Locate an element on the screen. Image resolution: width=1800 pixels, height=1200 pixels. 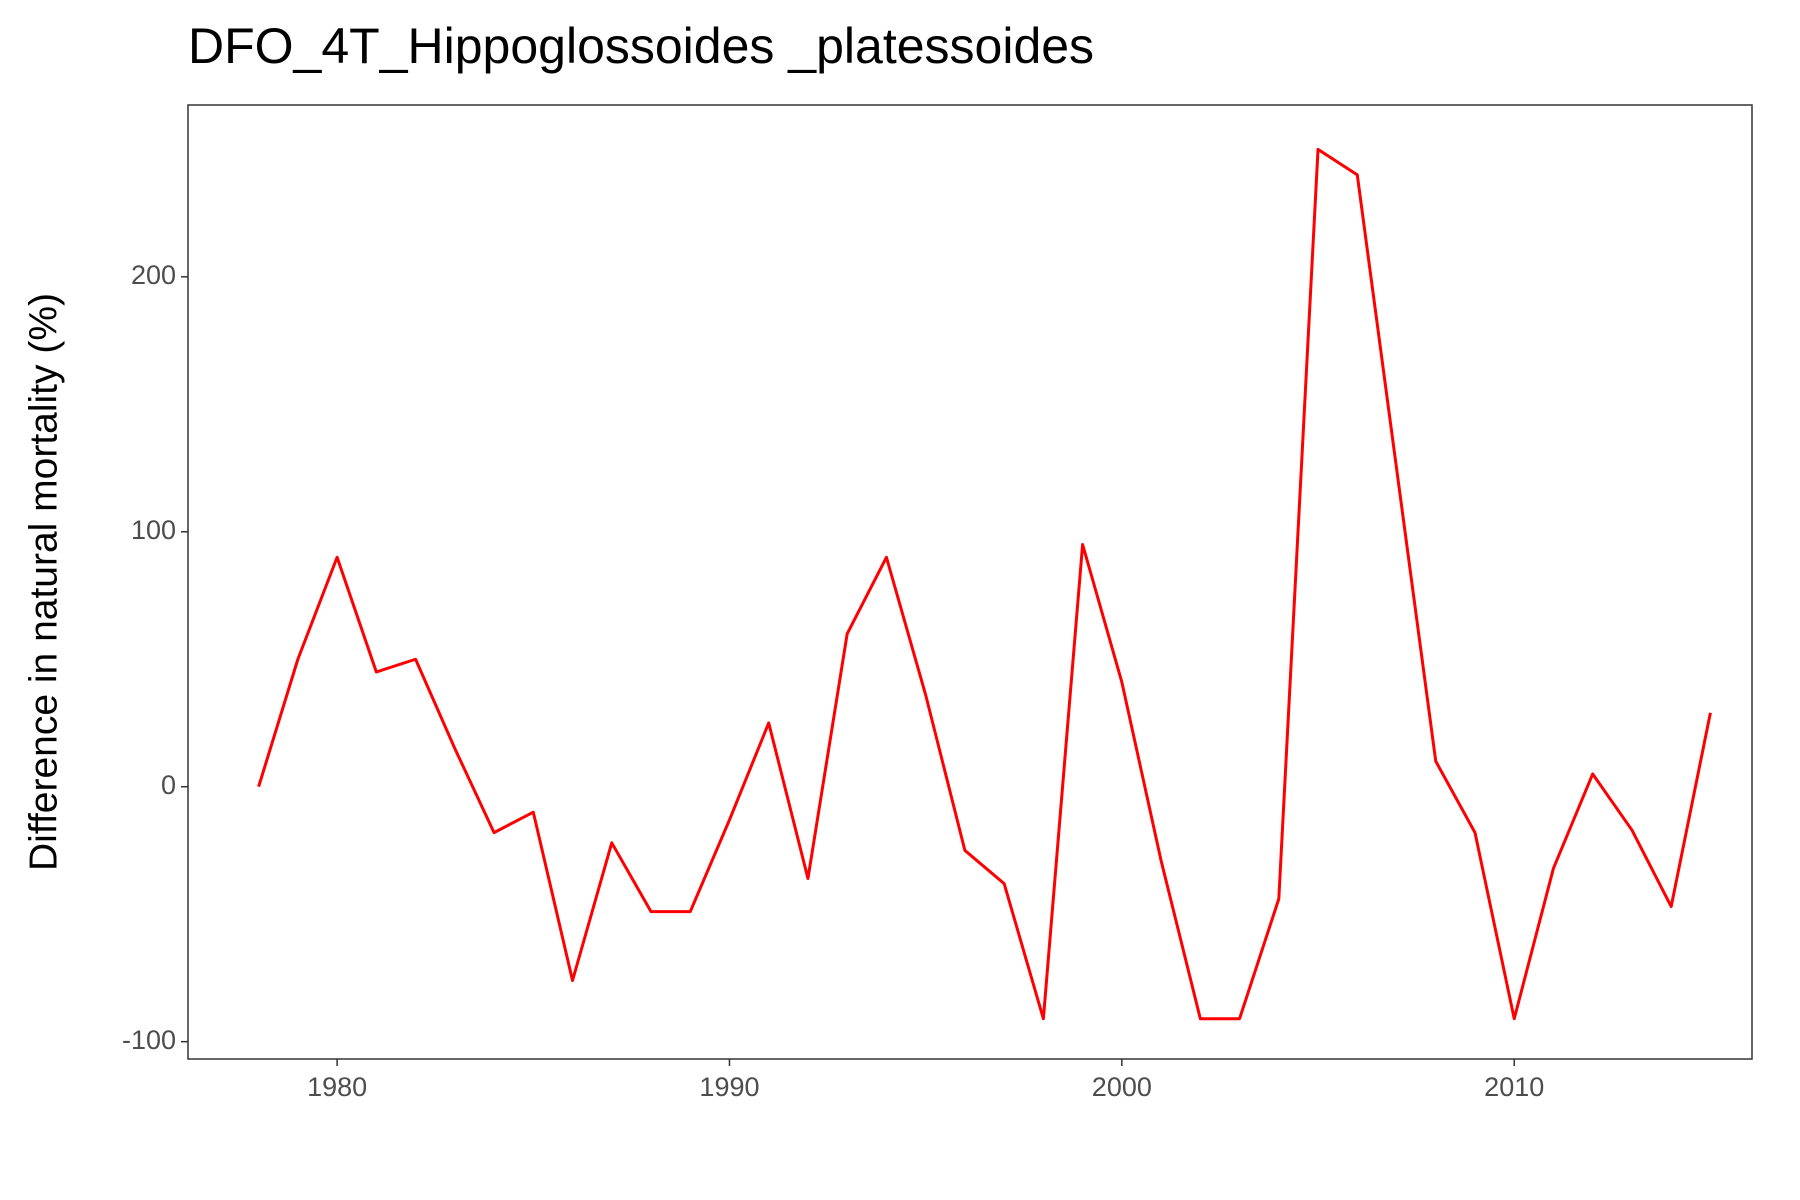
y-tick-label: -100 is located at coordinates (149, 1040).